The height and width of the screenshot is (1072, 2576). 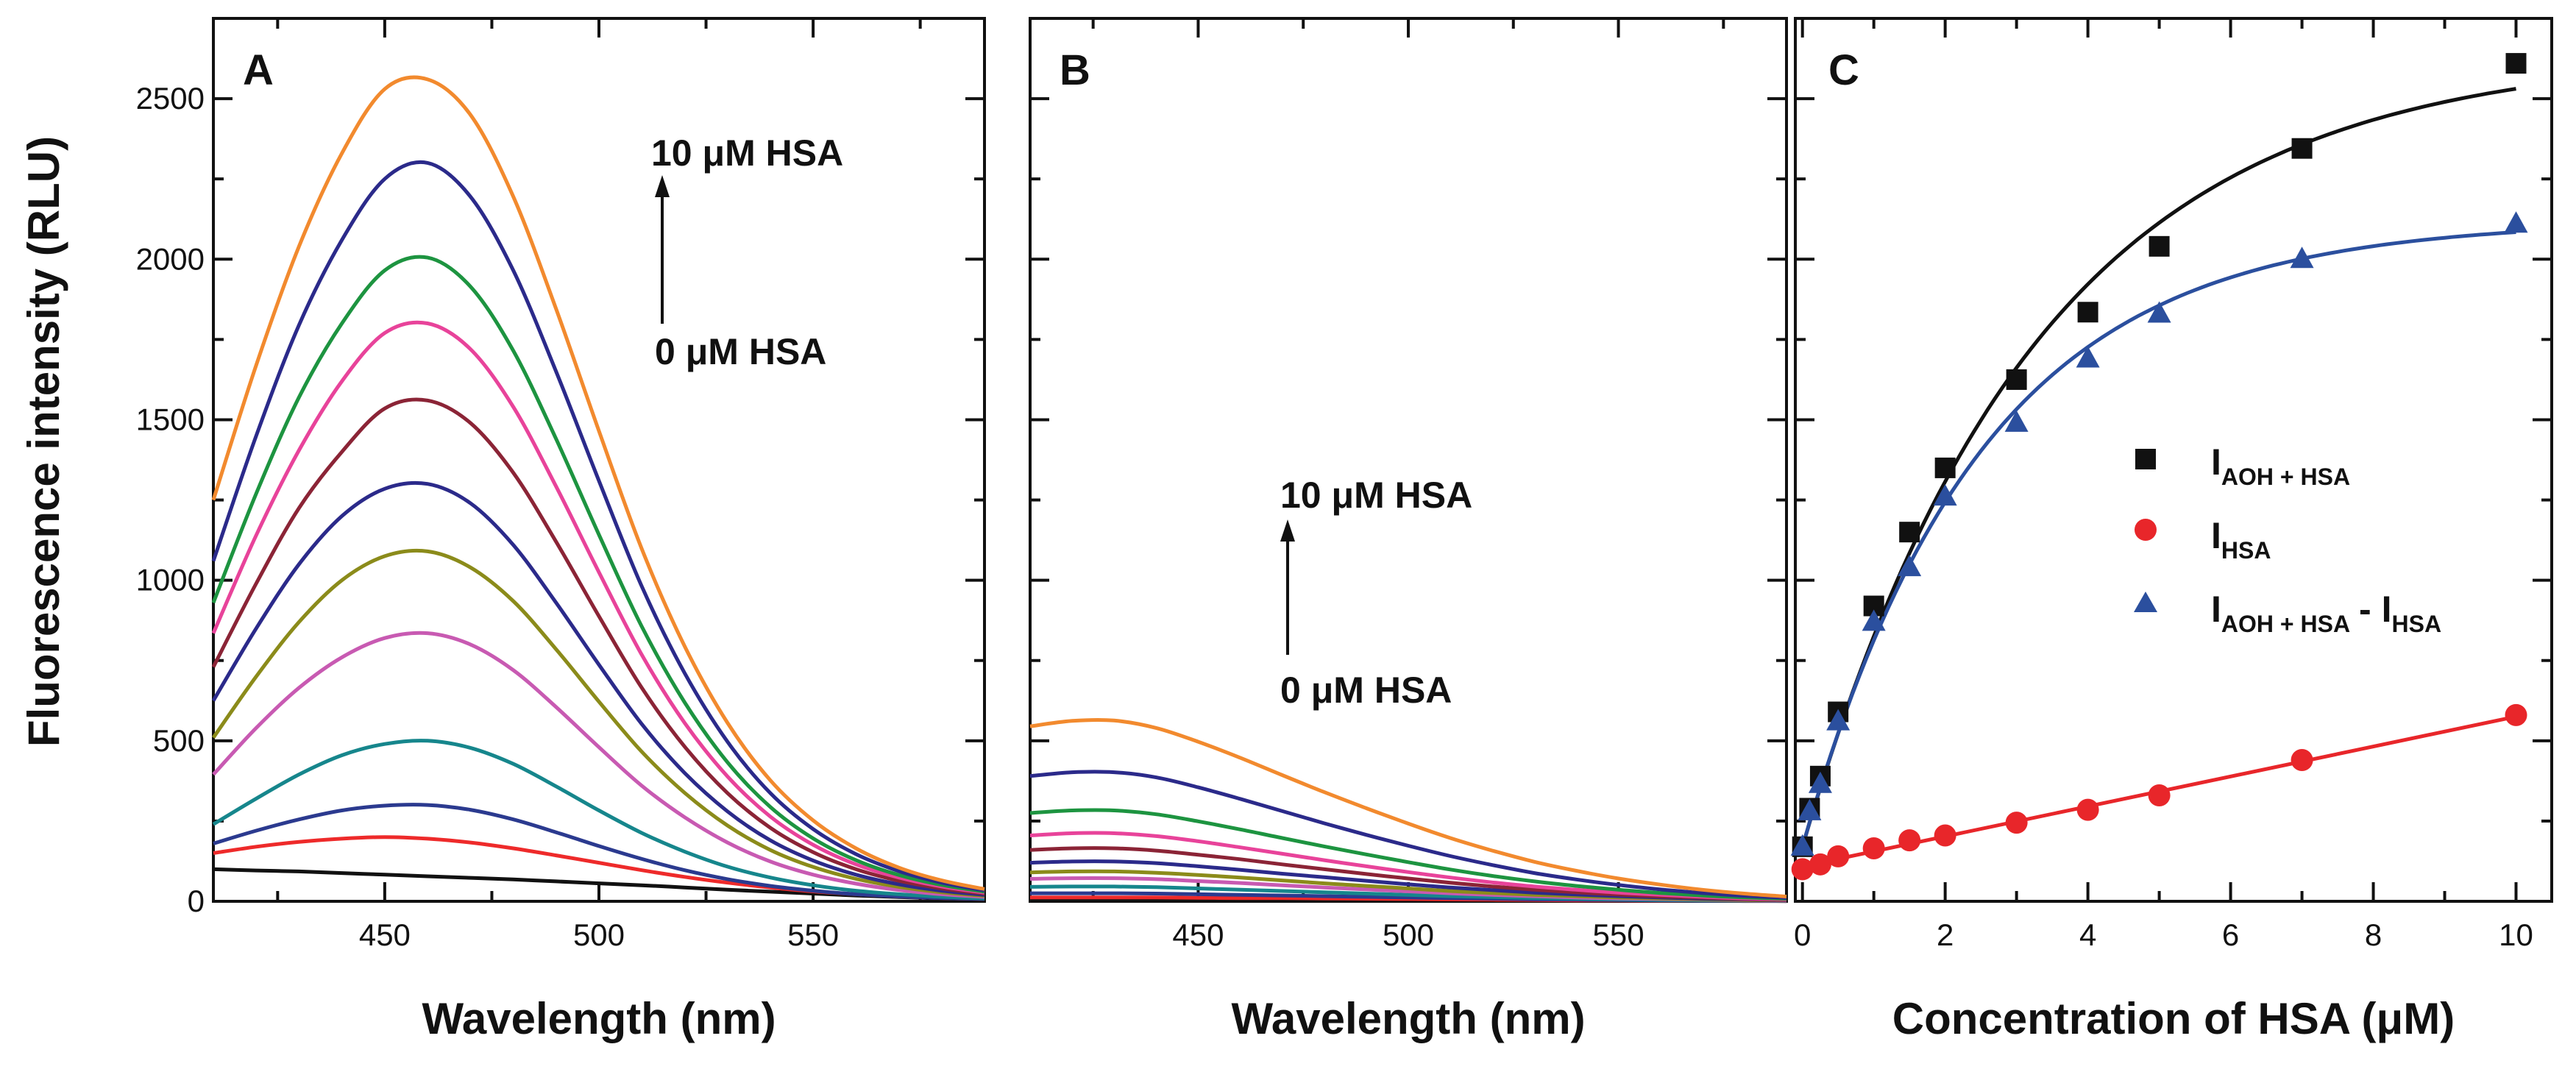 What do you see at coordinates (2285, 477) in the screenshot?
I see `legend-entry-1-sub: AOH + HSA` at bounding box center [2285, 477].